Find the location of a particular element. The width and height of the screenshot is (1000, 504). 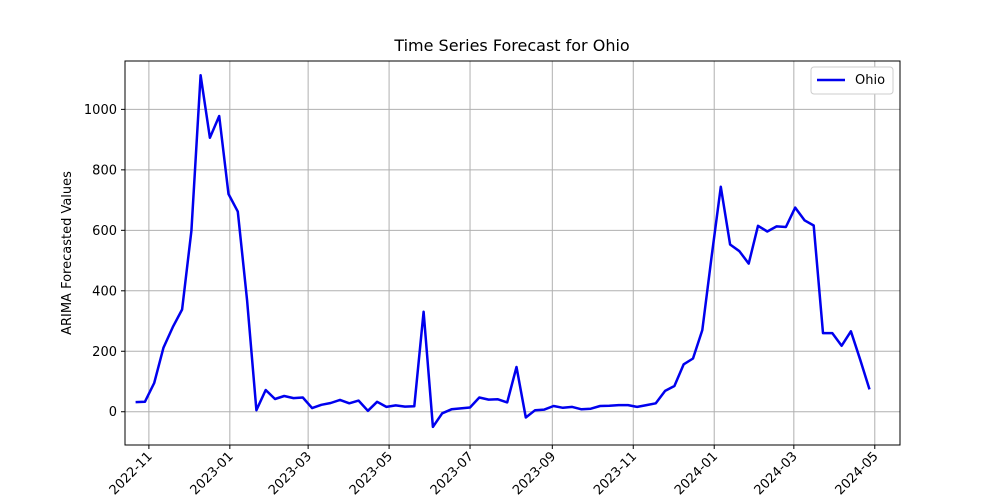

y-tick-label: 800 is located at coordinates (104, 170).